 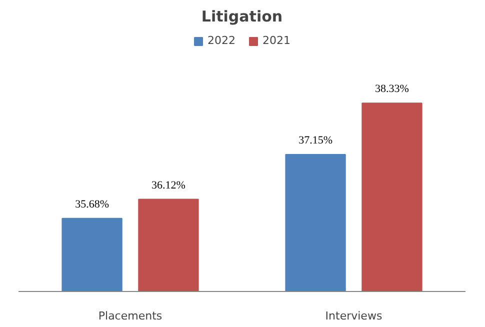 I want to click on chart-title: Litigation, so click(x=242, y=17).